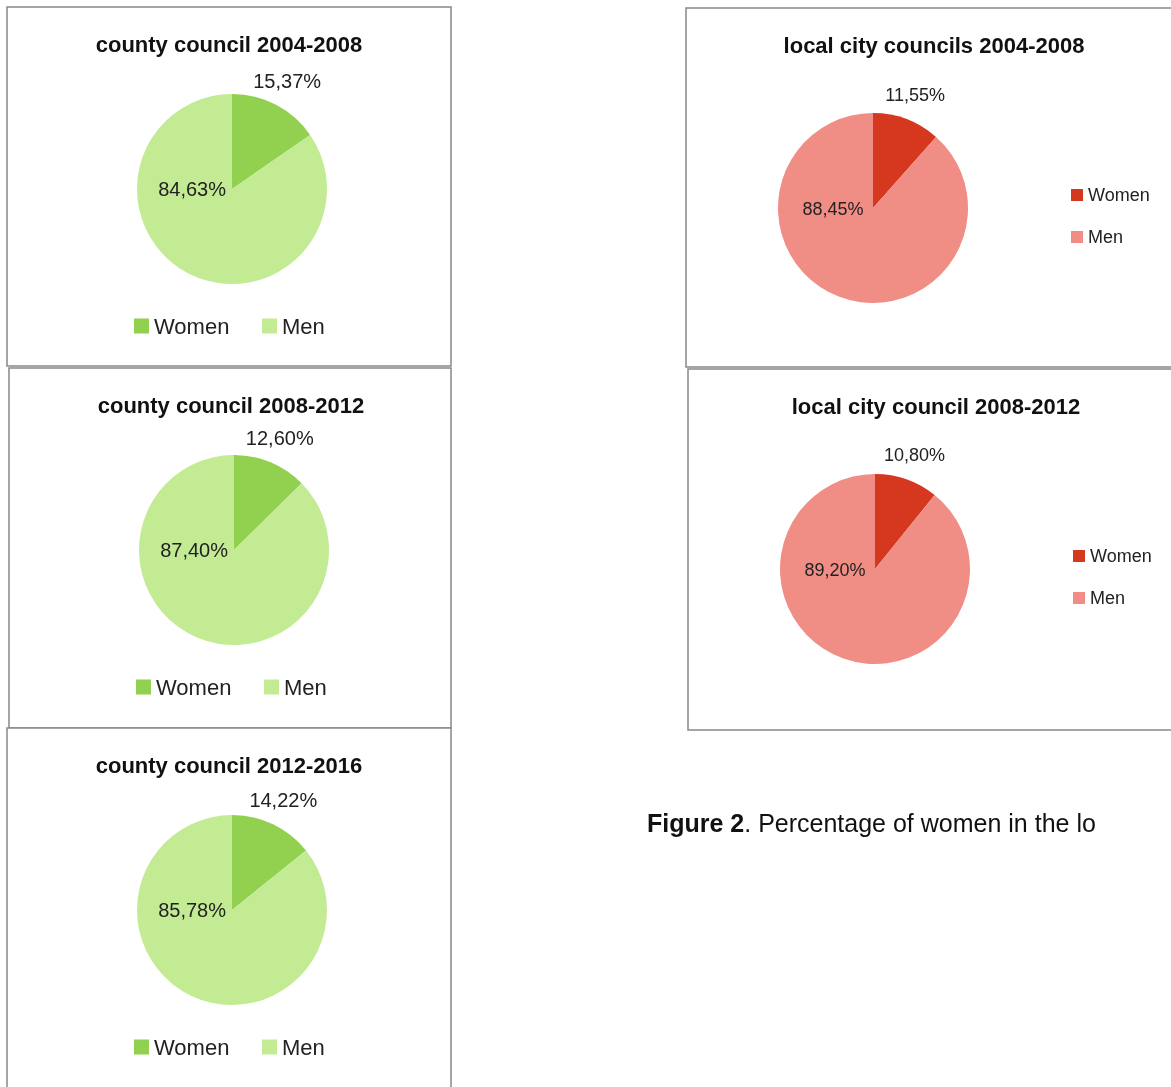 The width and height of the screenshot is (1171, 1087). I want to click on data-label: 14,22%, so click(283, 800).